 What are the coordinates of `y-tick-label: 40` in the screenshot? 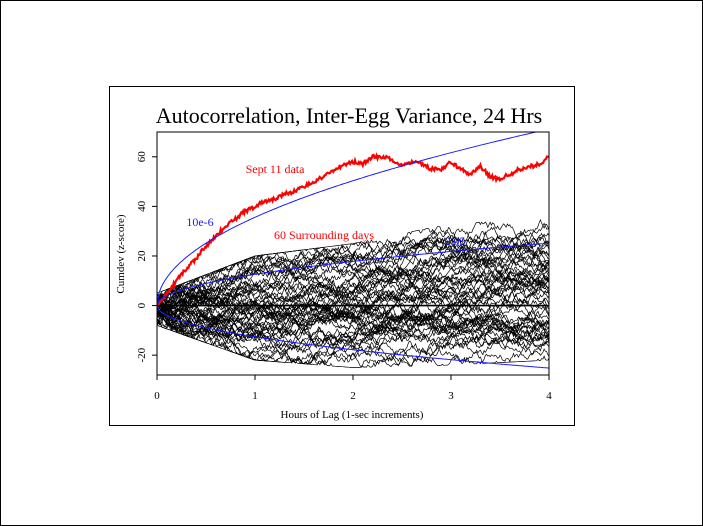 It's located at (142, 206).